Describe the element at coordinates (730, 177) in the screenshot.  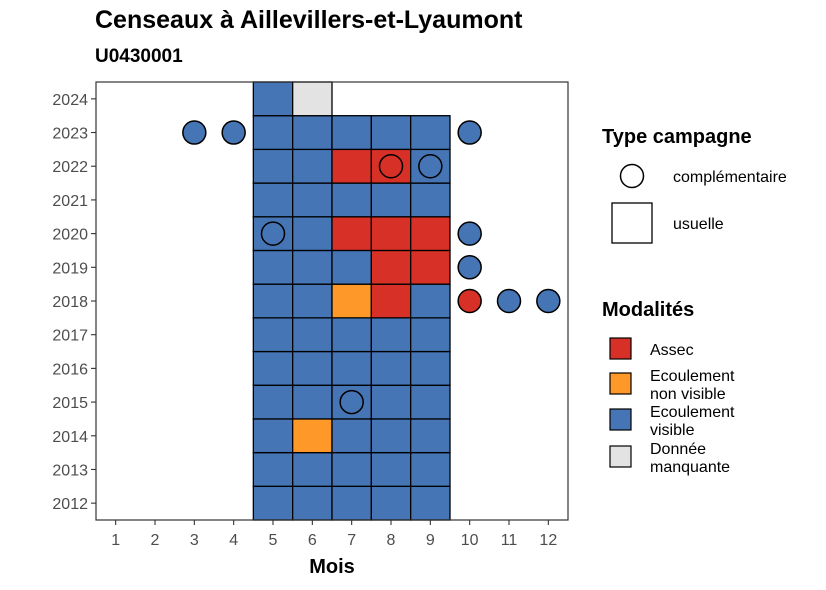
I see `legend-label-complementaire: complémentaire` at that location.